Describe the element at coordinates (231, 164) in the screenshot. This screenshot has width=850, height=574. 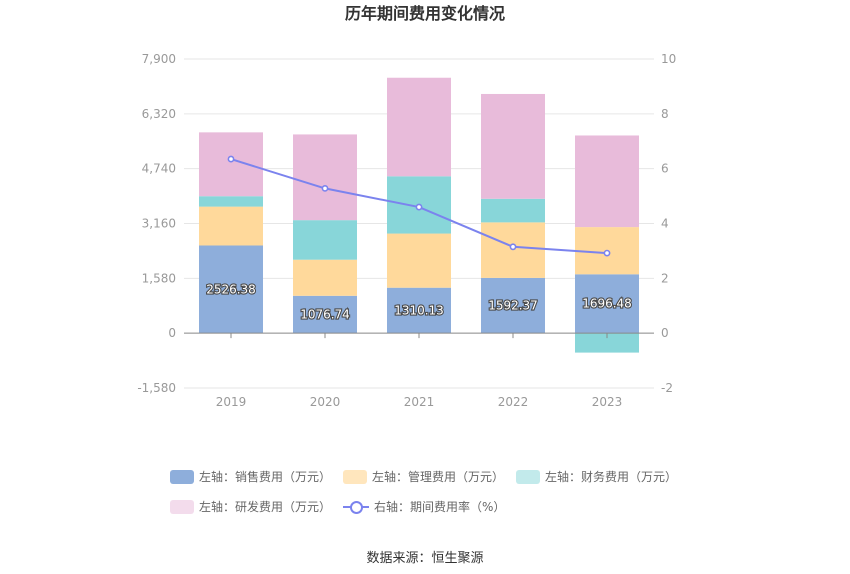
I see `bar-rnd-2019` at that location.